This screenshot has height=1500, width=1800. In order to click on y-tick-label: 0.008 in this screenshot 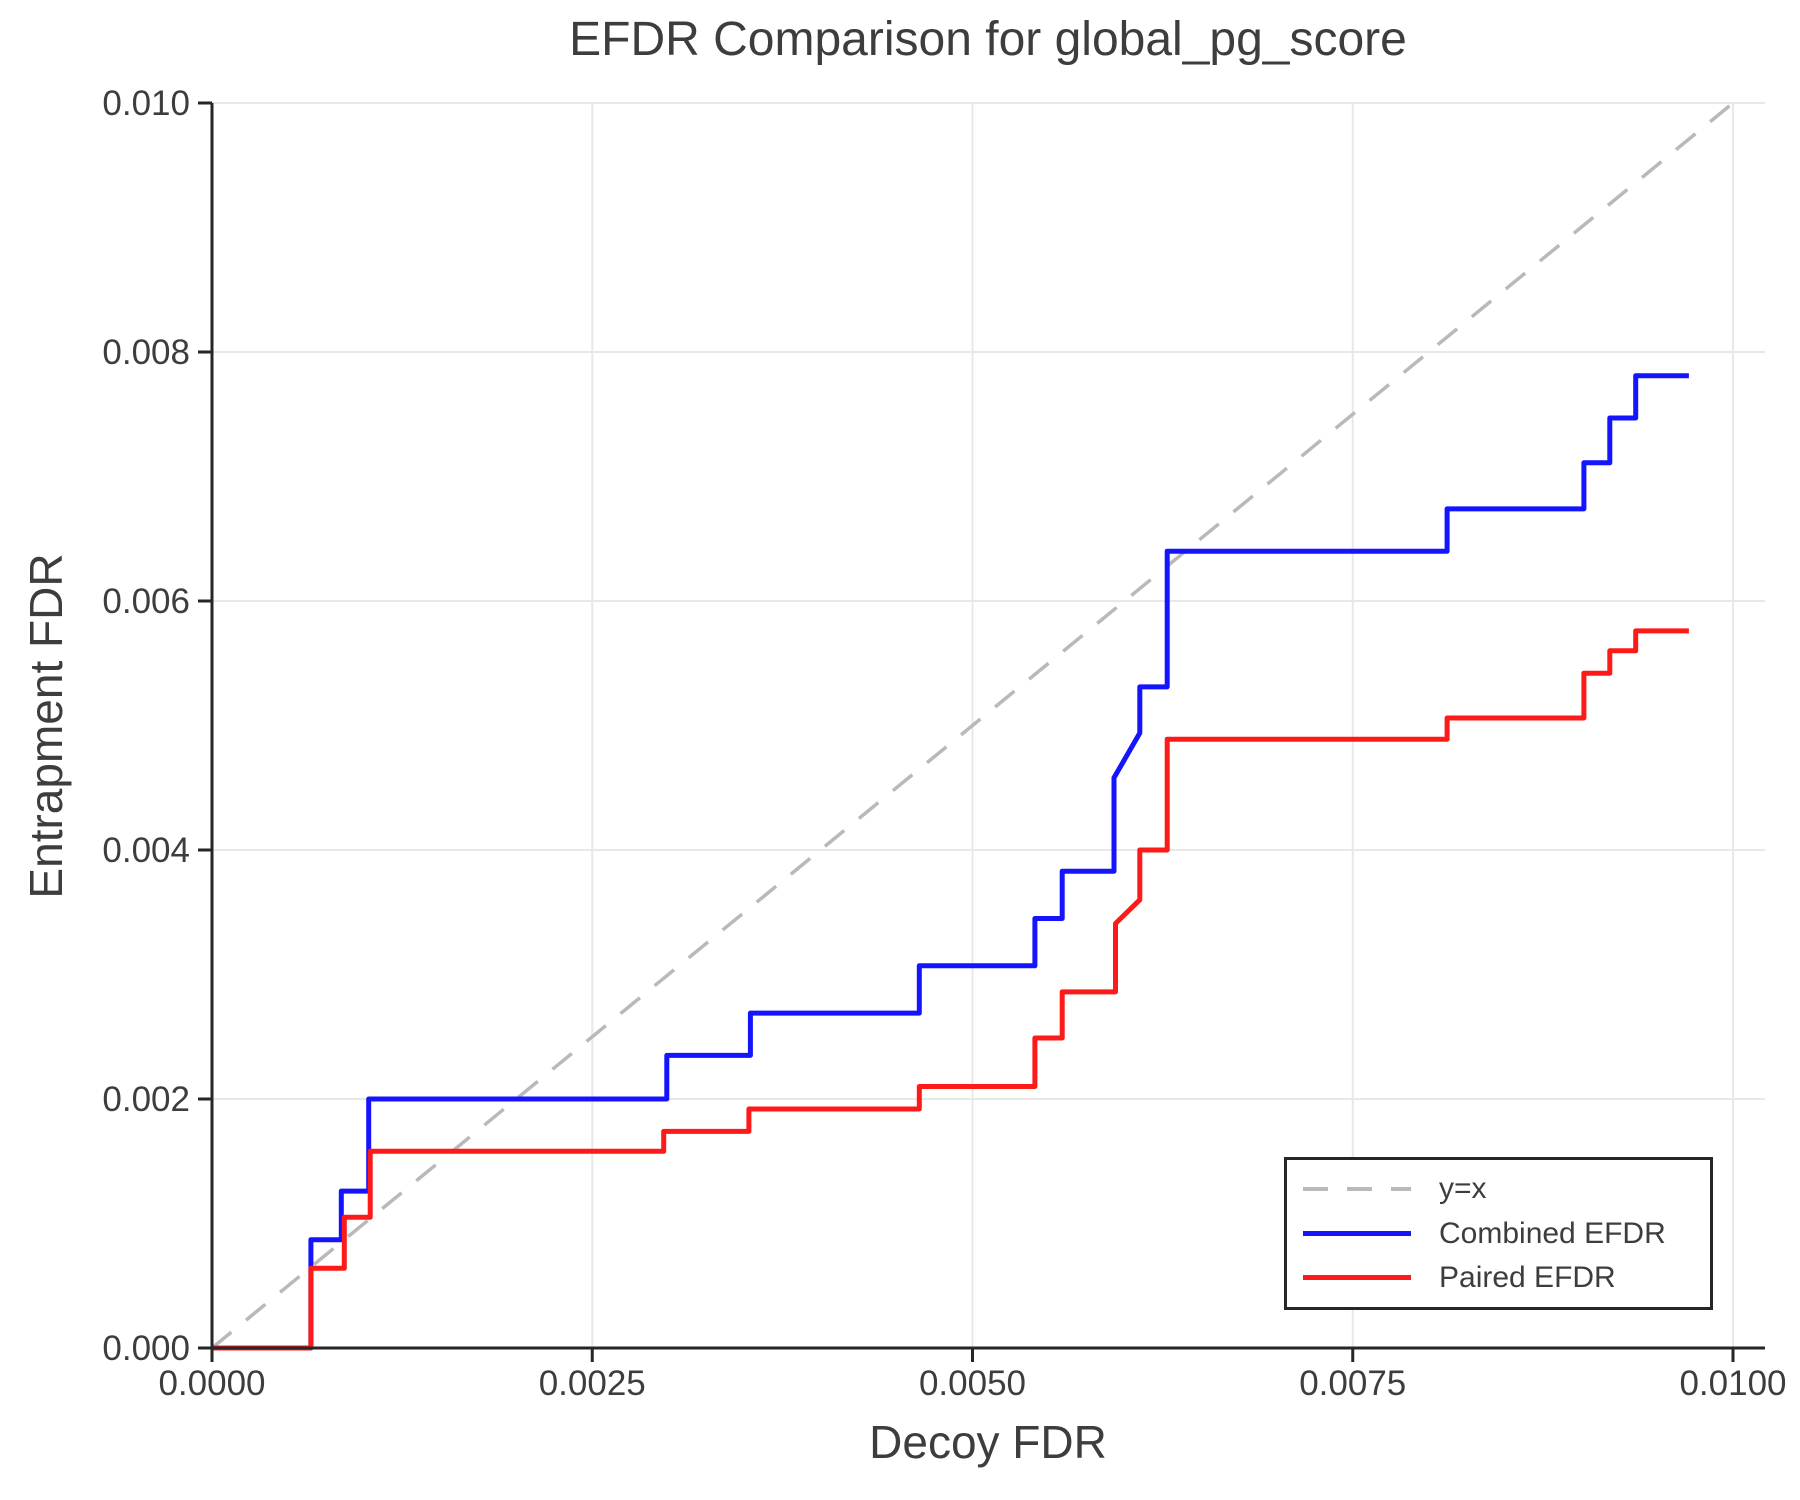, I will do `click(146, 352)`.